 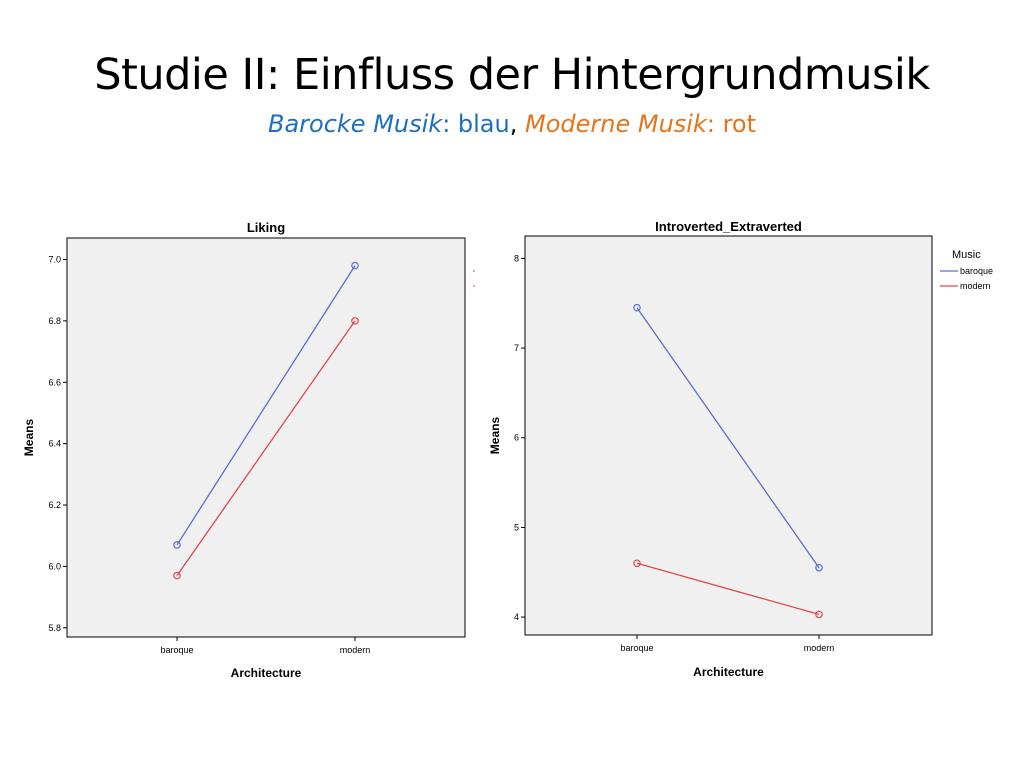 I want to click on chart2-ylabel: Means, so click(x=495, y=436).